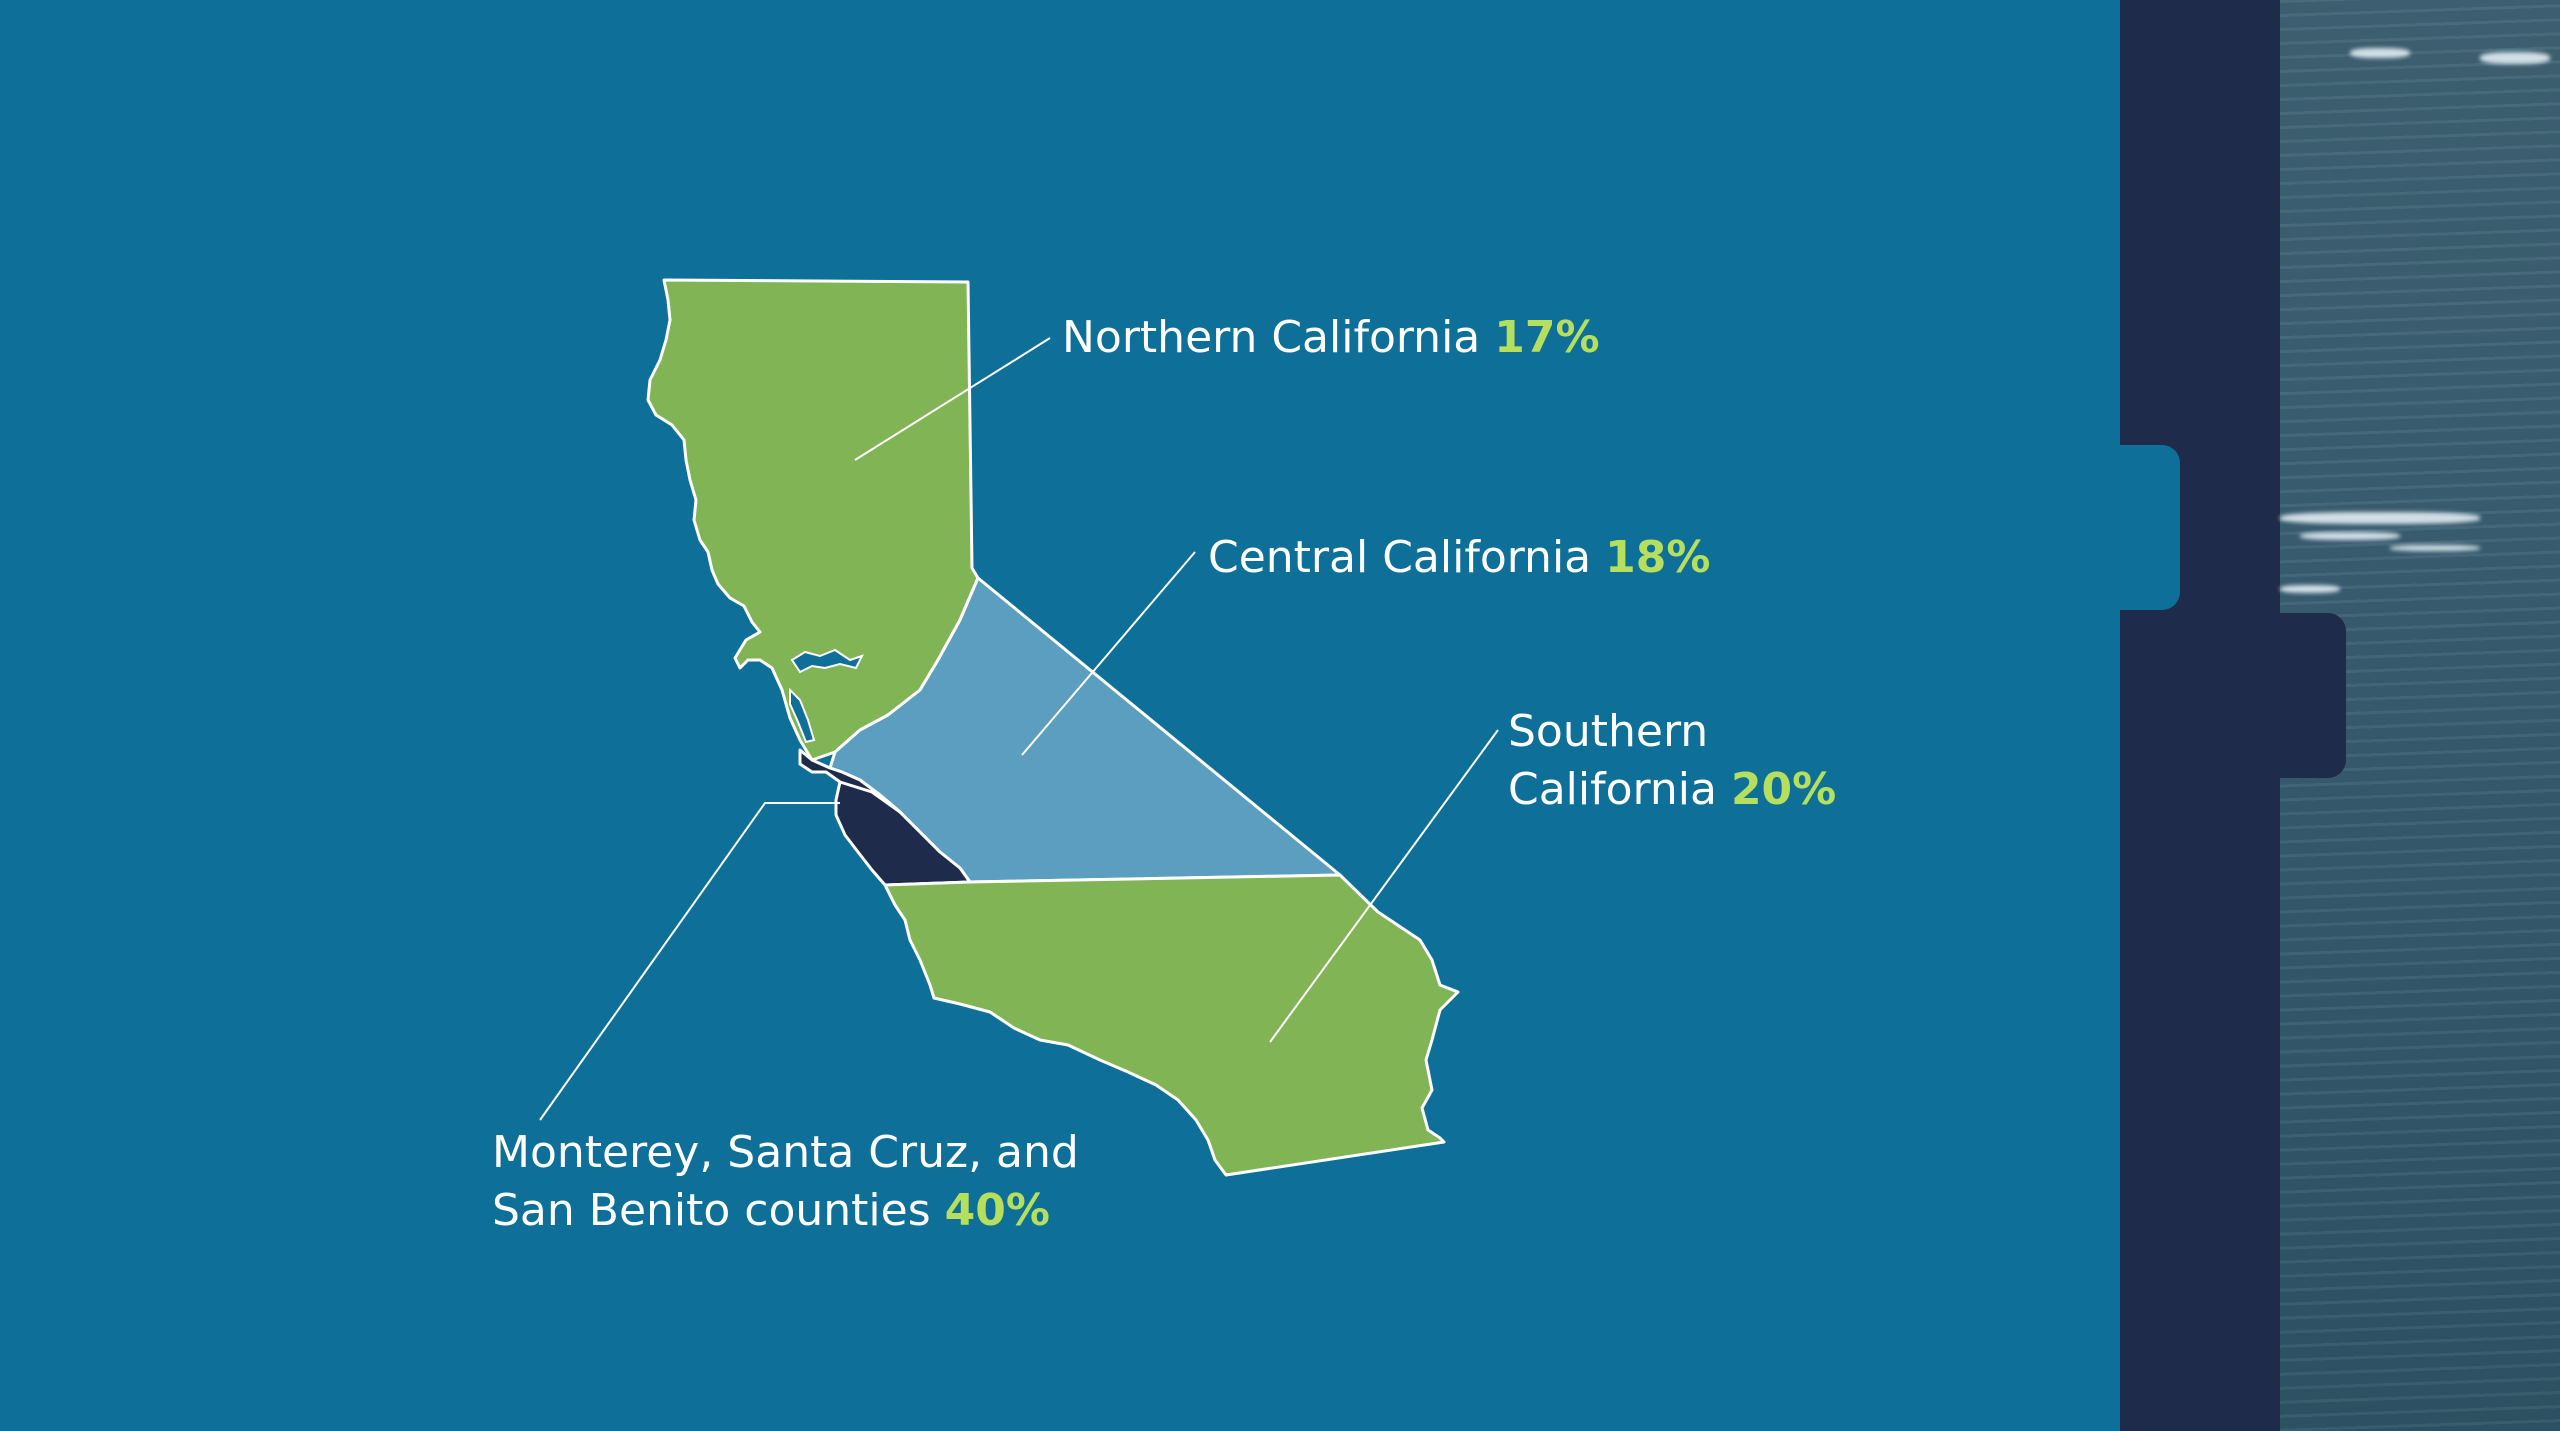  Describe the element at coordinates (689, 961) in the screenshot. I see `leader-line-monterey` at that location.